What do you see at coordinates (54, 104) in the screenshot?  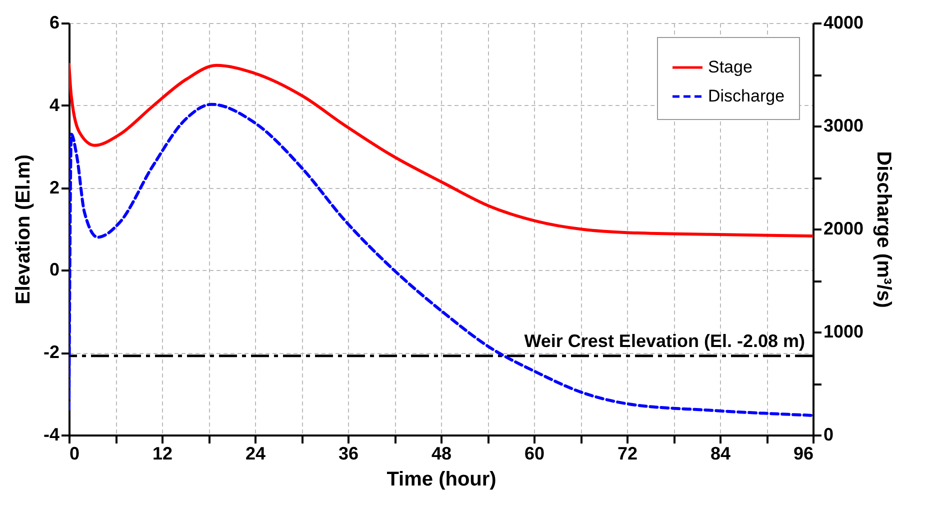 I see `y-tick-label: 4` at bounding box center [54, 104].